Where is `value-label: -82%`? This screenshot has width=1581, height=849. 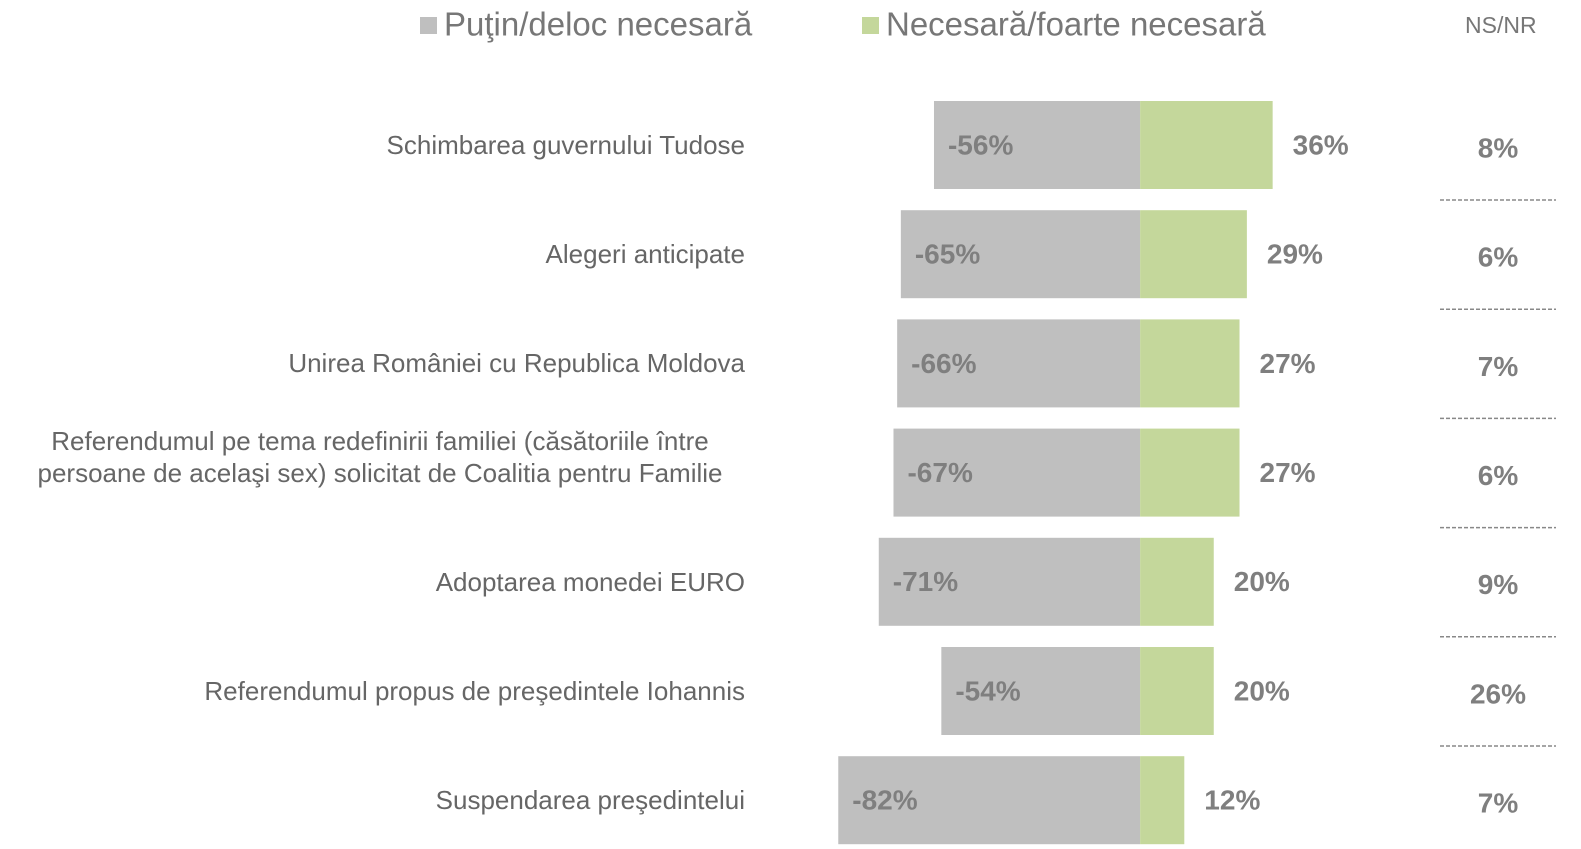
value-label: -82% is located at coordinates (884, 800).